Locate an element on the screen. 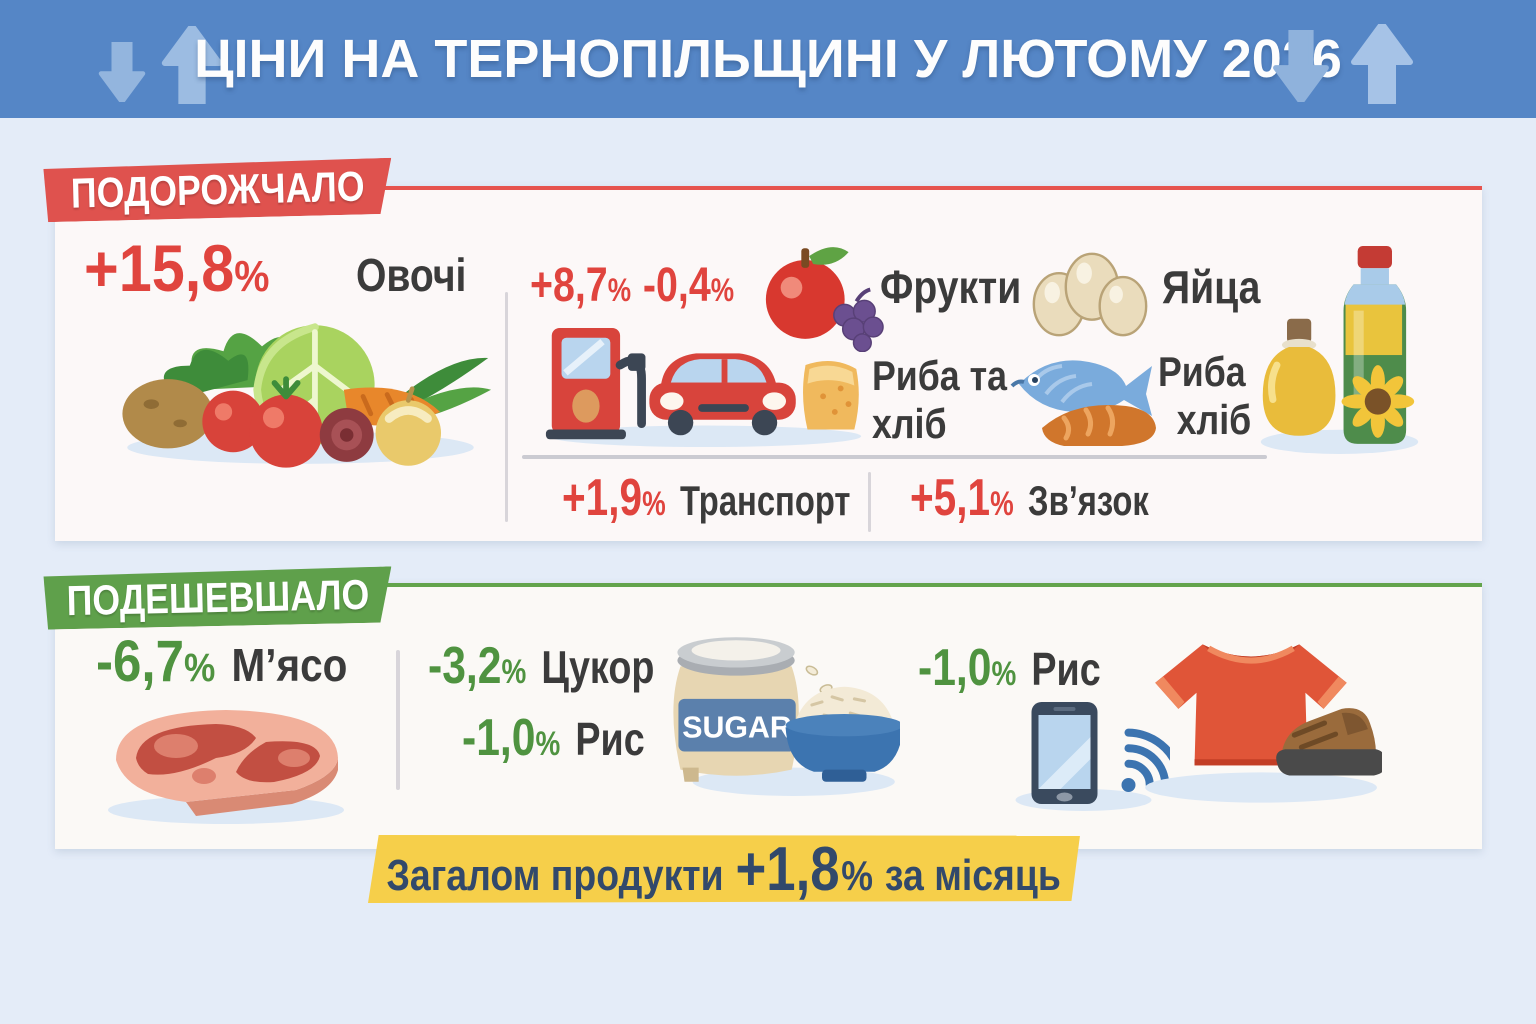 The height and width of the screenshot is (1024, 1536). transport-value: +1,9 is located at coordinates (602, 498).